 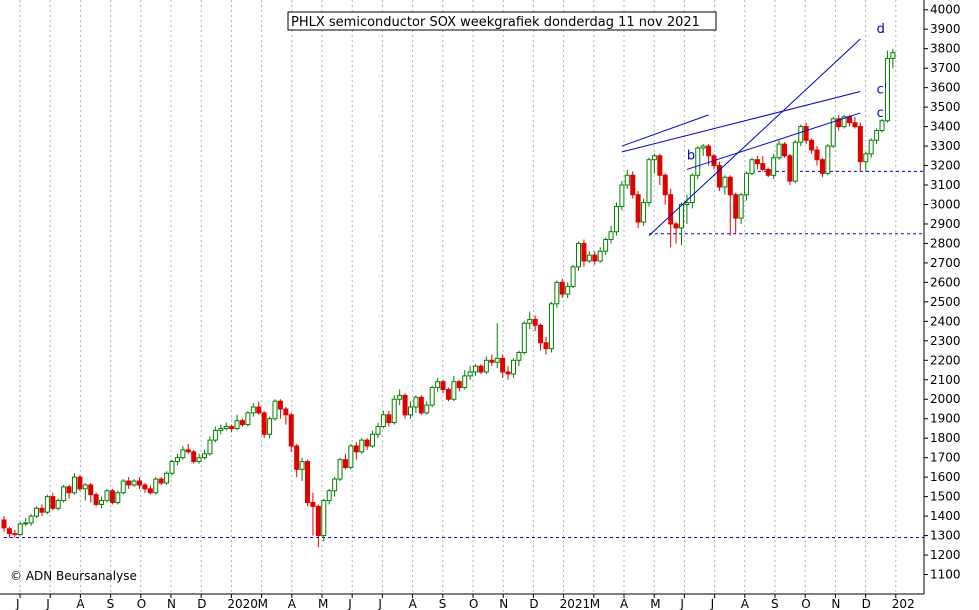 I want to click on y-tick-label: 2600, so click(x=945, y=282).